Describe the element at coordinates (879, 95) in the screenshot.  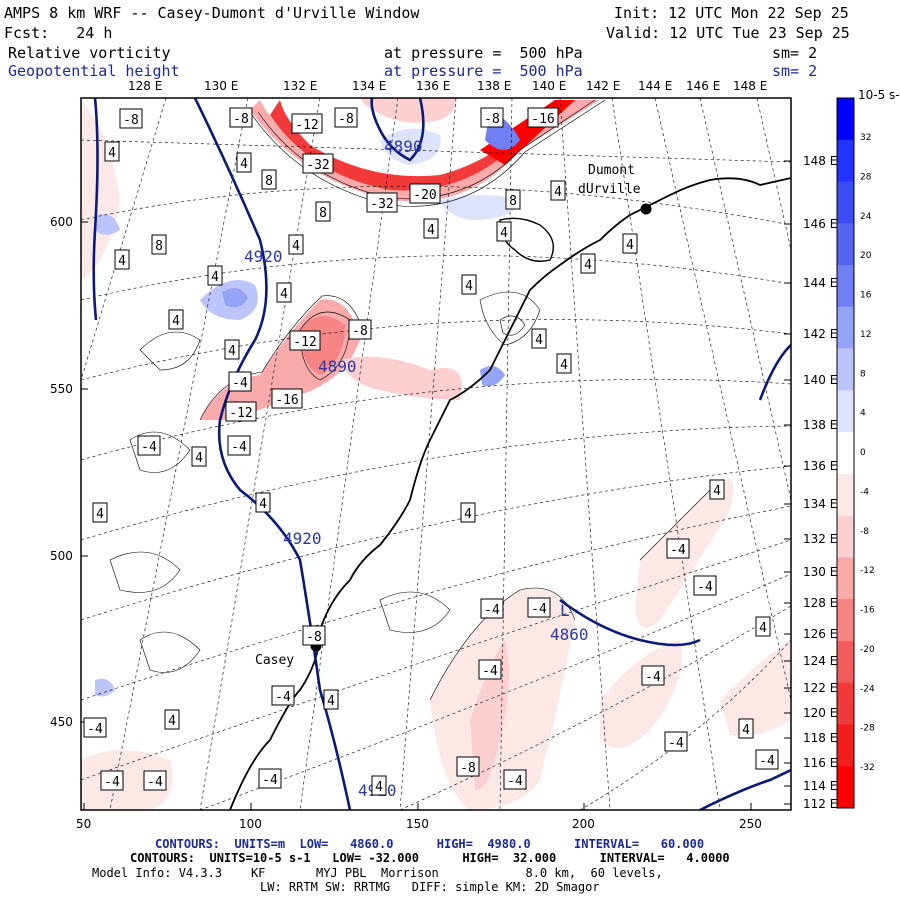
I see `colorbar-units: 10-5 s-1` at that location.